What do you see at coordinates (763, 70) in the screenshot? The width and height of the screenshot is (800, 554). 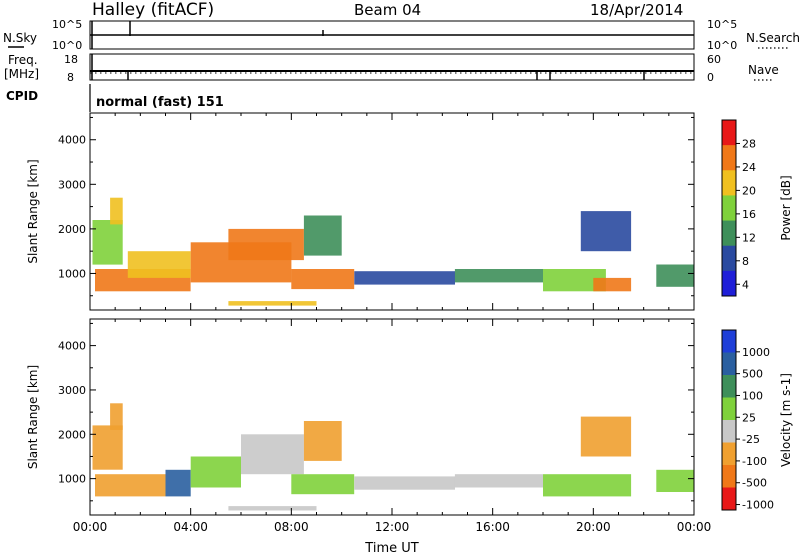 I see `nave-label: Nave` at bounding box center [763, 70].